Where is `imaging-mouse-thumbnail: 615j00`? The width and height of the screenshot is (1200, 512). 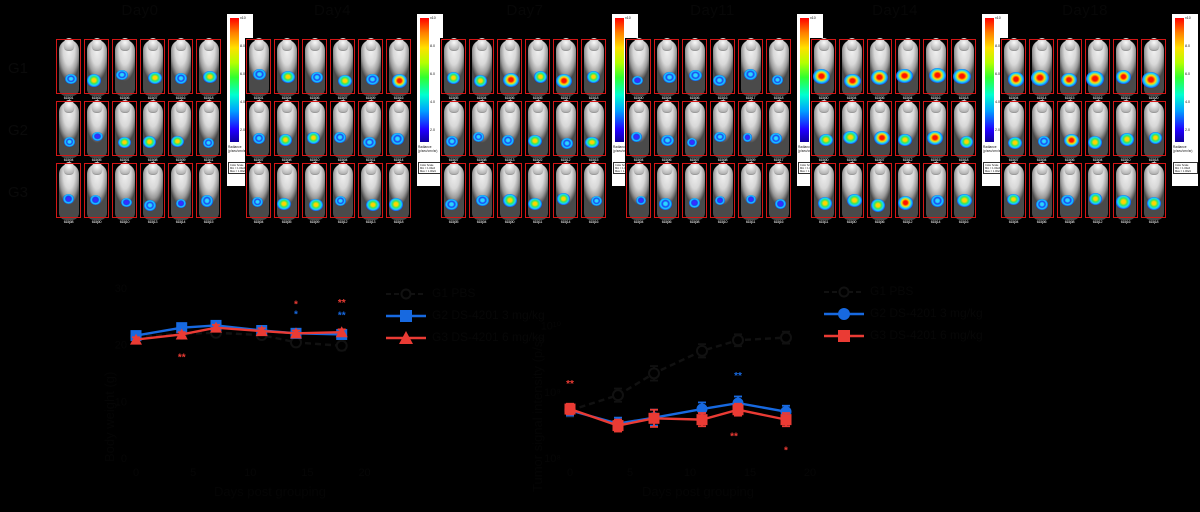
imaging-mouse-thumbnail: 615j00 is located at coordinates (509, 193).